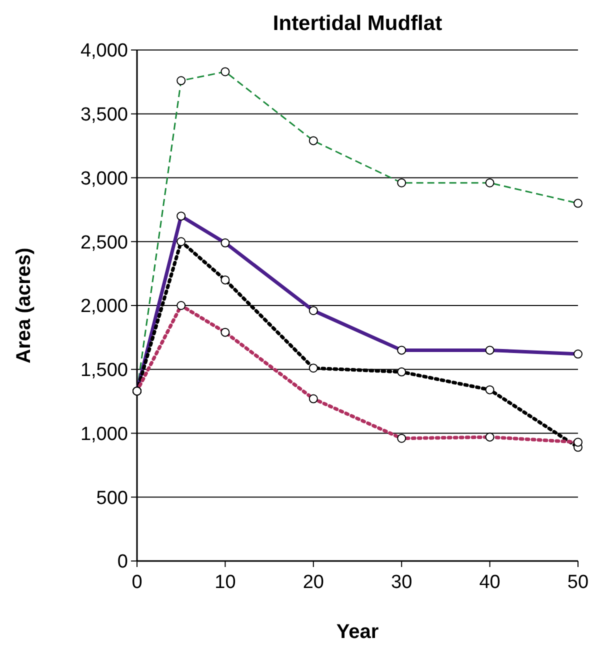 The width and height of the screenshot is (604, 647). Describe the element at coordinates (104, 371) in the screenshot. I see `y-tick-label: 1,500` at that location.